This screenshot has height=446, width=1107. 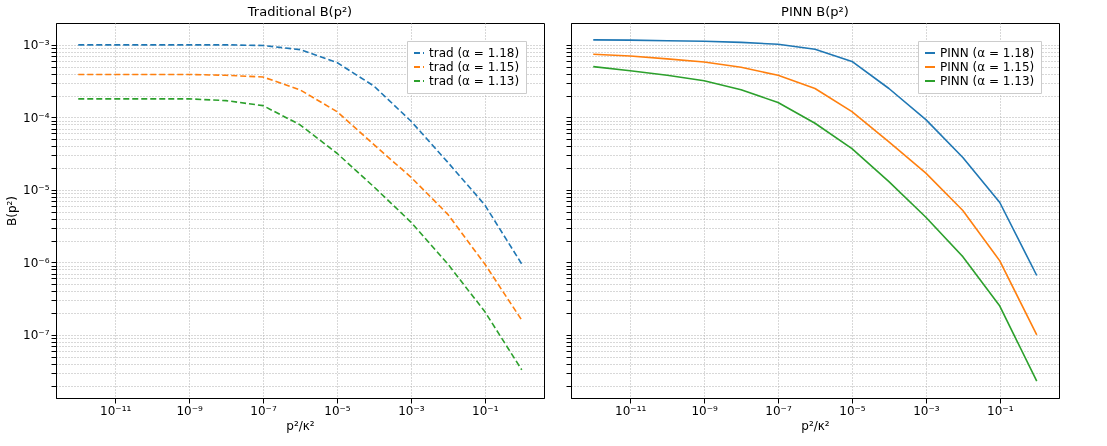 I want to click on legend-label: PINN (α = 1.13), so click(x=987, y=81).